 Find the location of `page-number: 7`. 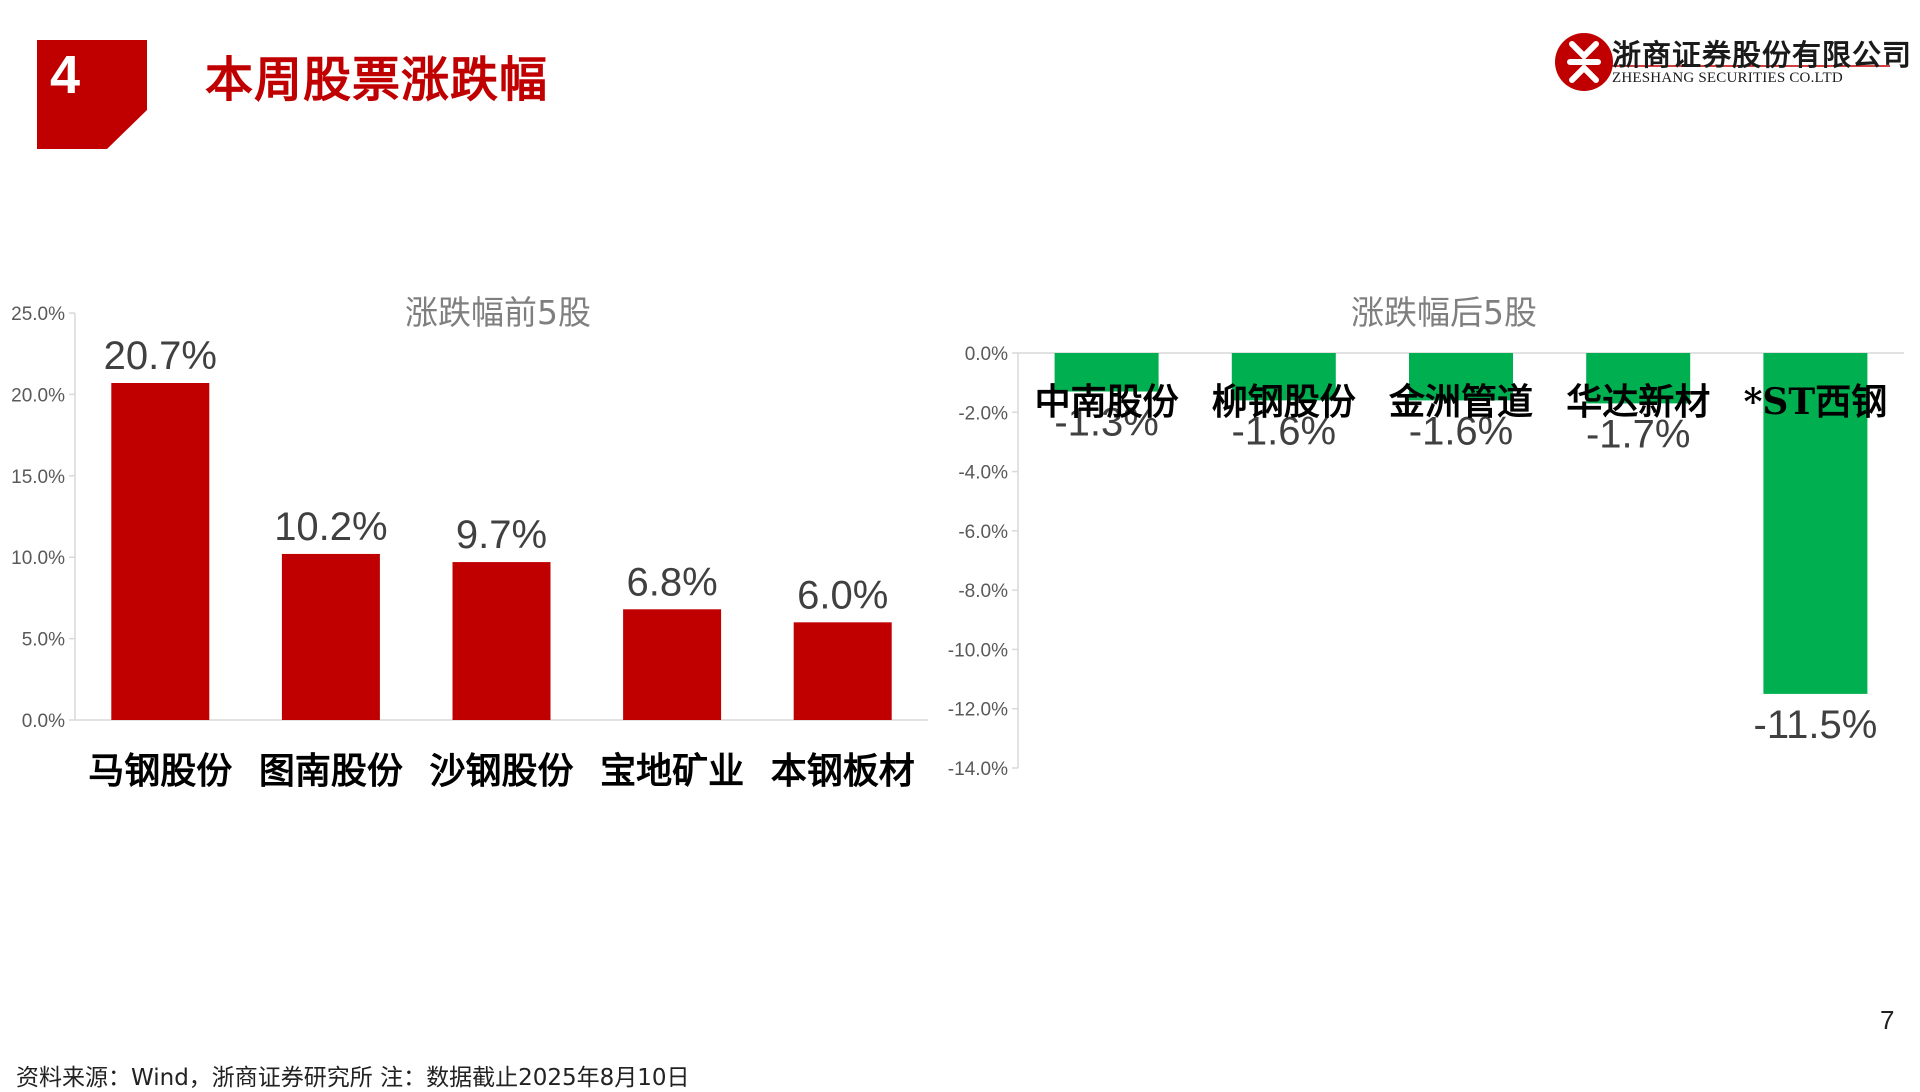

page-number: 7 is located at coordinates (1887, 1020).